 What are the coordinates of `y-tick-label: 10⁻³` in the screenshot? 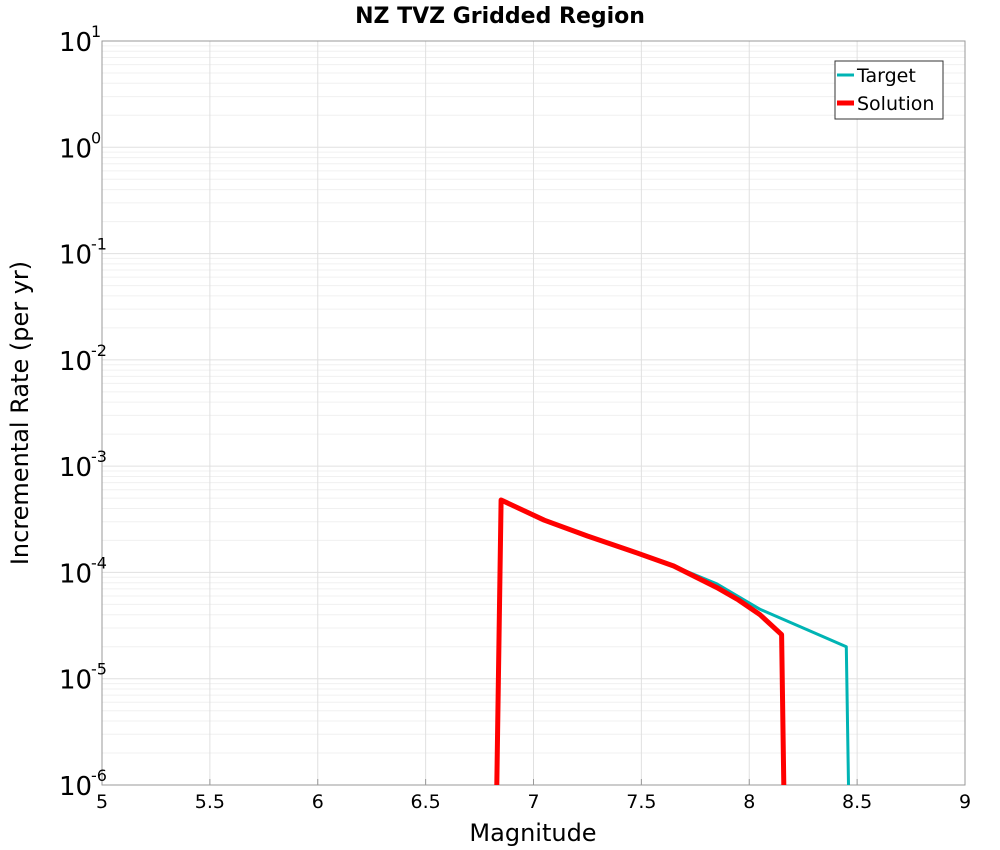 It's located at (83, 465).